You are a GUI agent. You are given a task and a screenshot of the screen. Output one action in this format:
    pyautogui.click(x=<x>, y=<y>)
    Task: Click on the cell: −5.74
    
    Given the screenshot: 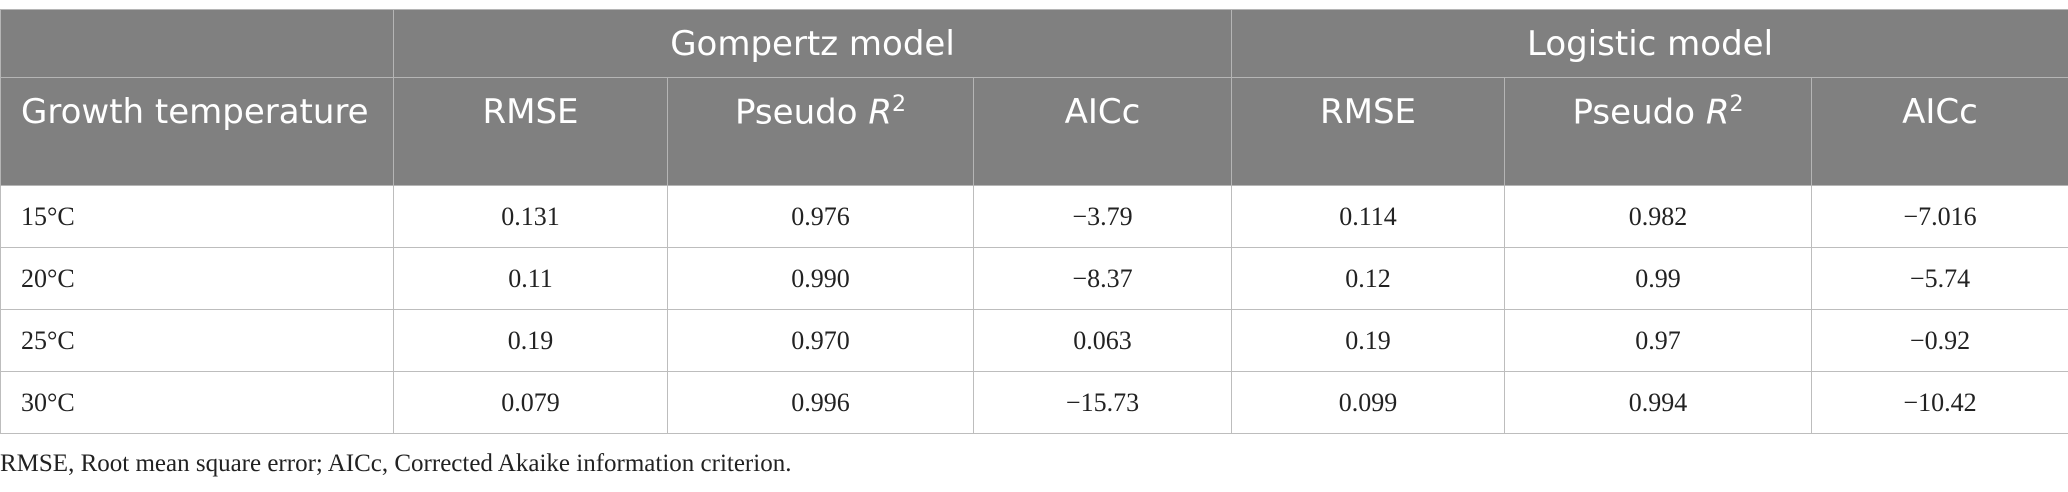 What is the action you would take?
    pyautogui.click(x=1939, y=278)
    